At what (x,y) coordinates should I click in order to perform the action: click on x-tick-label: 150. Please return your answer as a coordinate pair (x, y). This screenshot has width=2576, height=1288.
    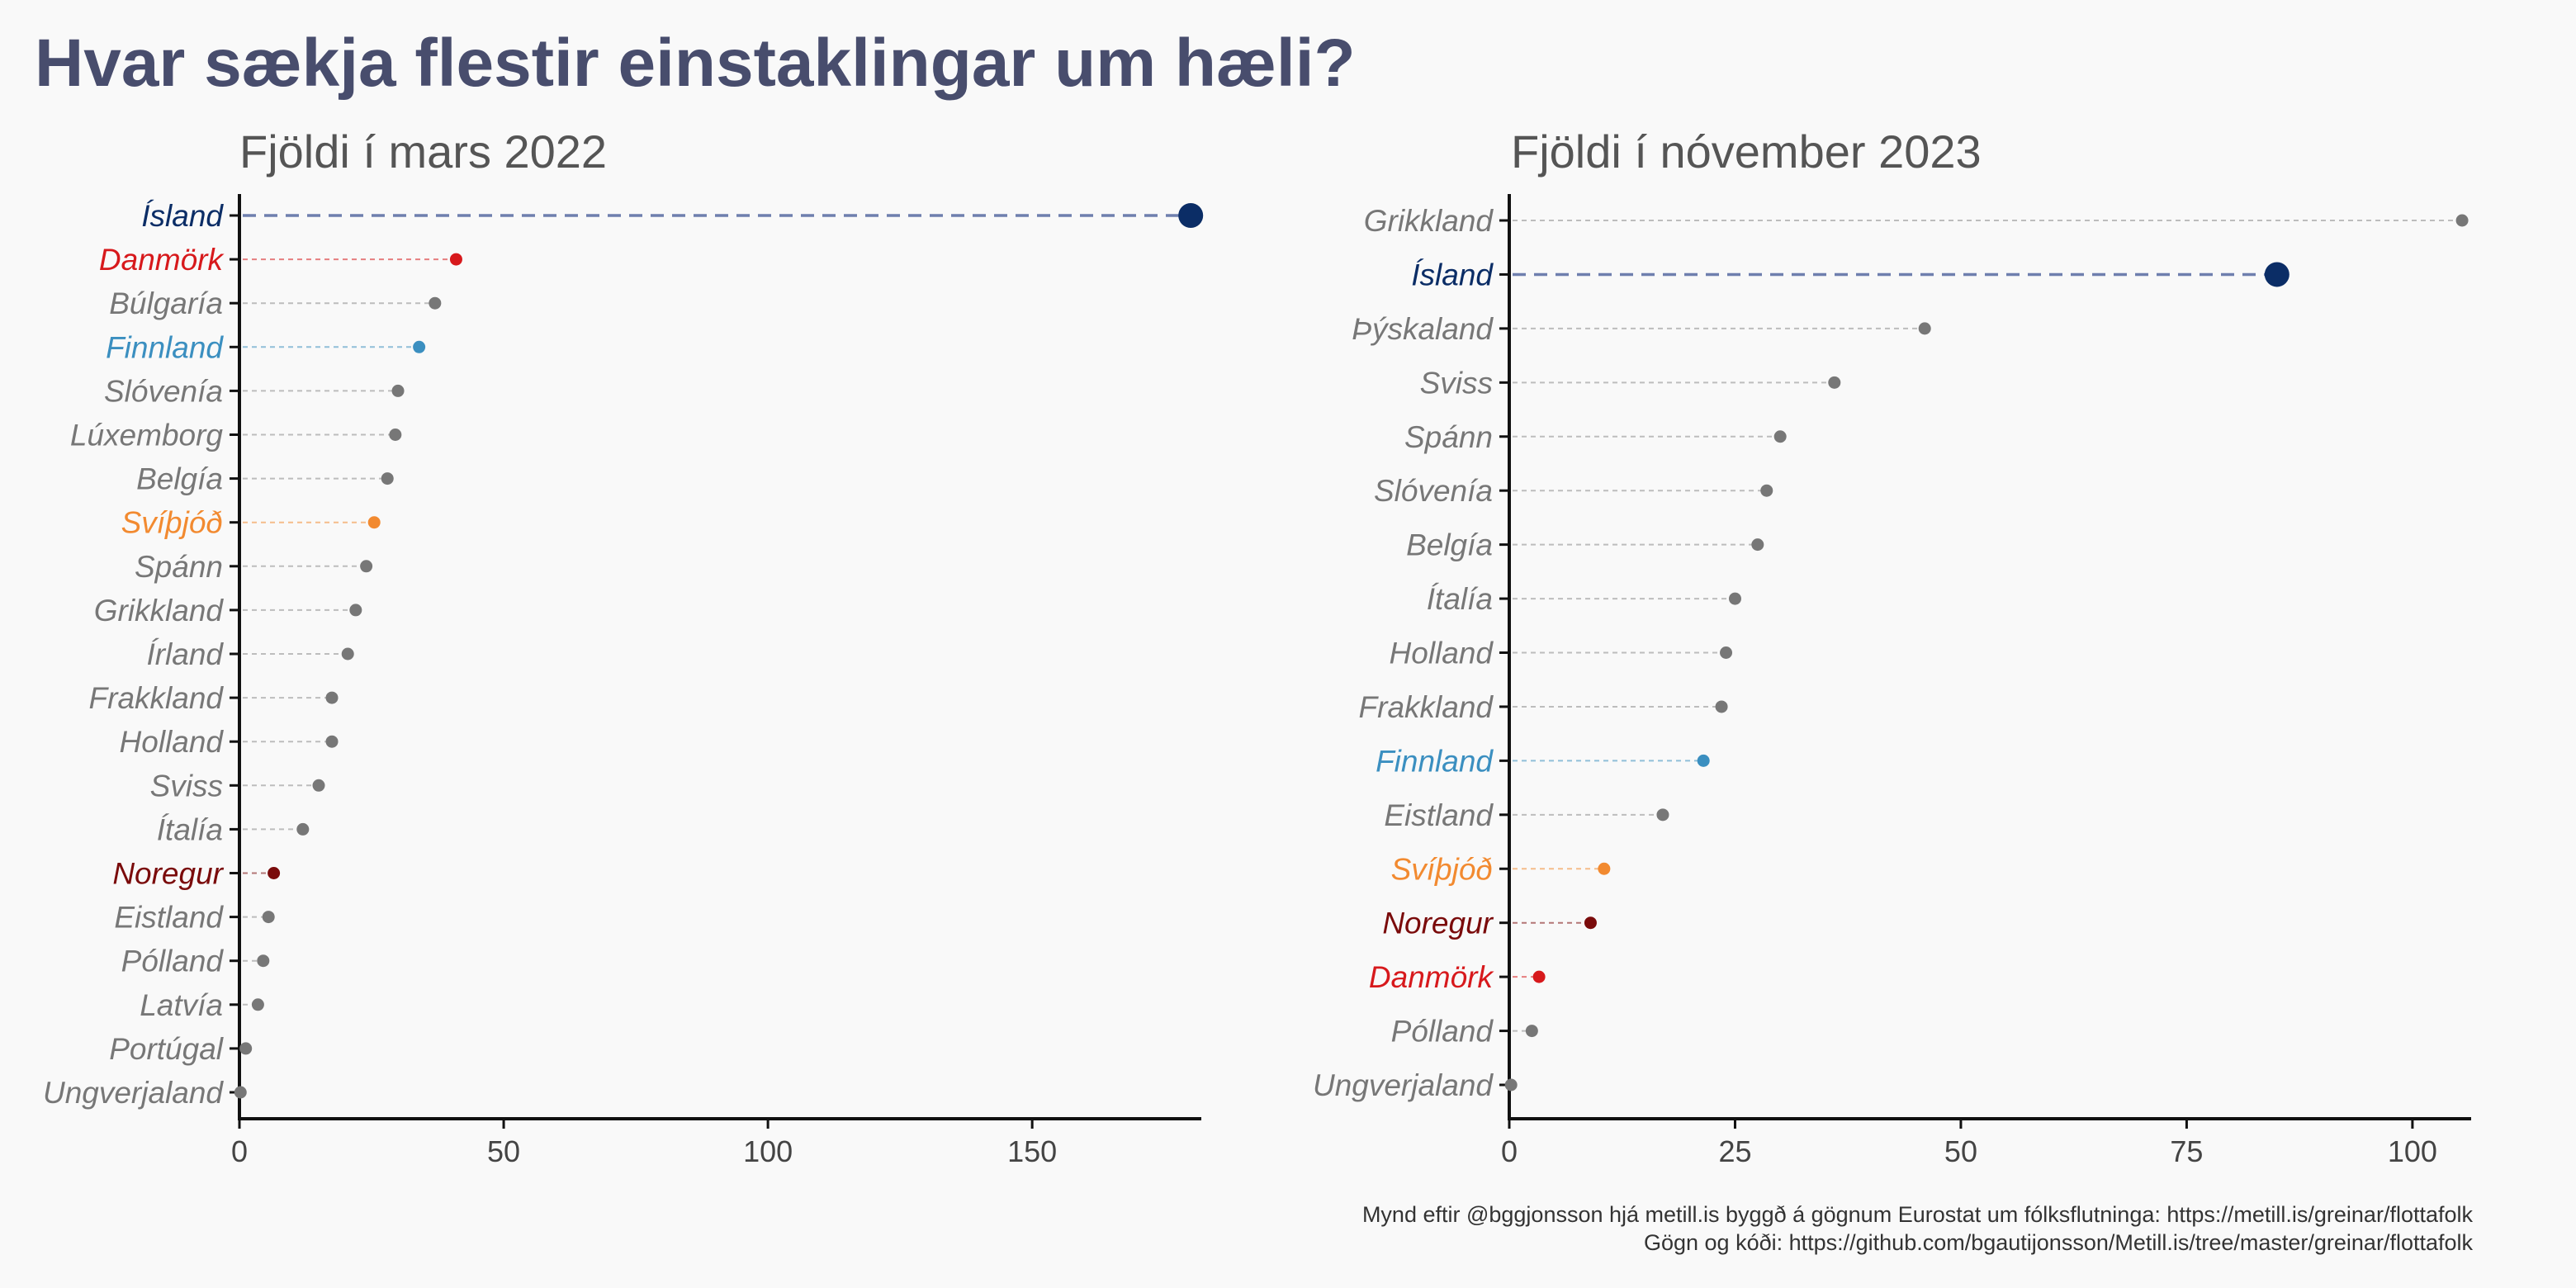
    Looking at the image, I should click on (1032, 1151).